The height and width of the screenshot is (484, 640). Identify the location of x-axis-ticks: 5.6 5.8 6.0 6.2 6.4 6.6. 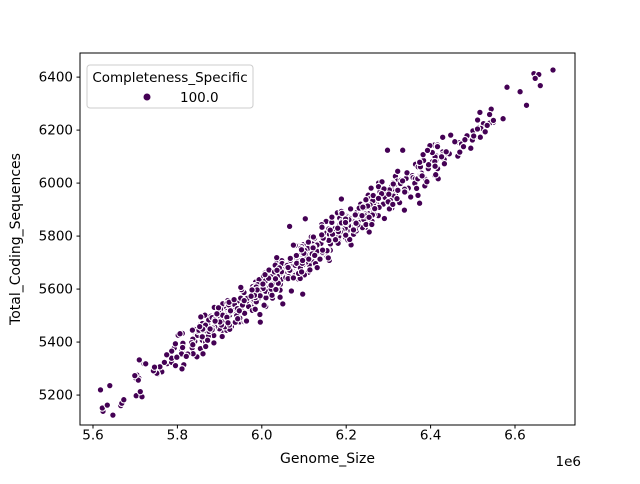
(304, 434).